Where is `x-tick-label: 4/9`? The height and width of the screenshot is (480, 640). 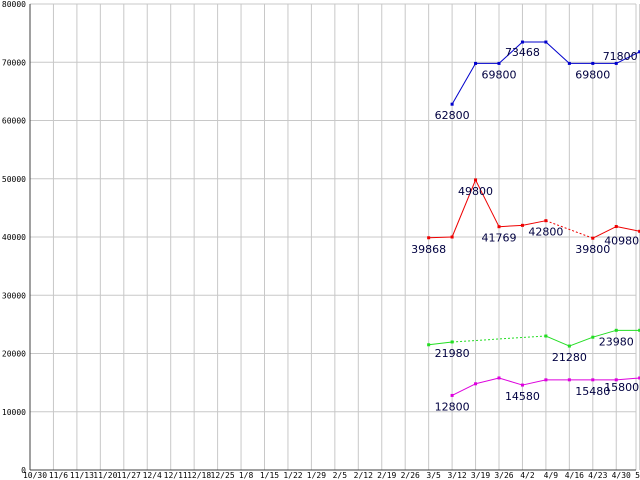
x-tick-label: 4/9 is located at coordinates (551, 475).